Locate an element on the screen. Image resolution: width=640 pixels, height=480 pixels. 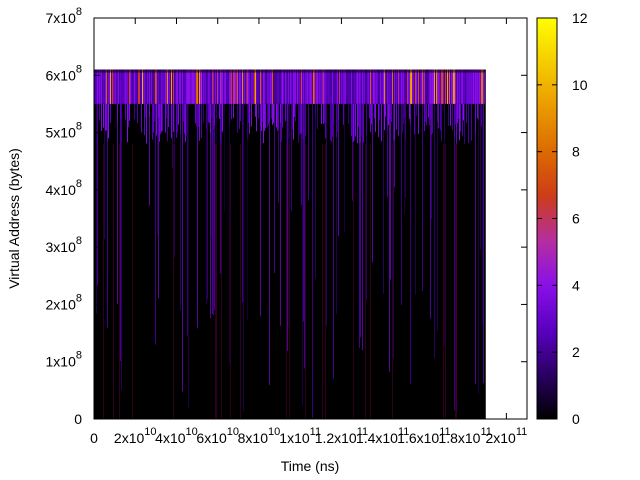
x-tick-label: 2x10¹⁰ is located at coordinates (135, 436).